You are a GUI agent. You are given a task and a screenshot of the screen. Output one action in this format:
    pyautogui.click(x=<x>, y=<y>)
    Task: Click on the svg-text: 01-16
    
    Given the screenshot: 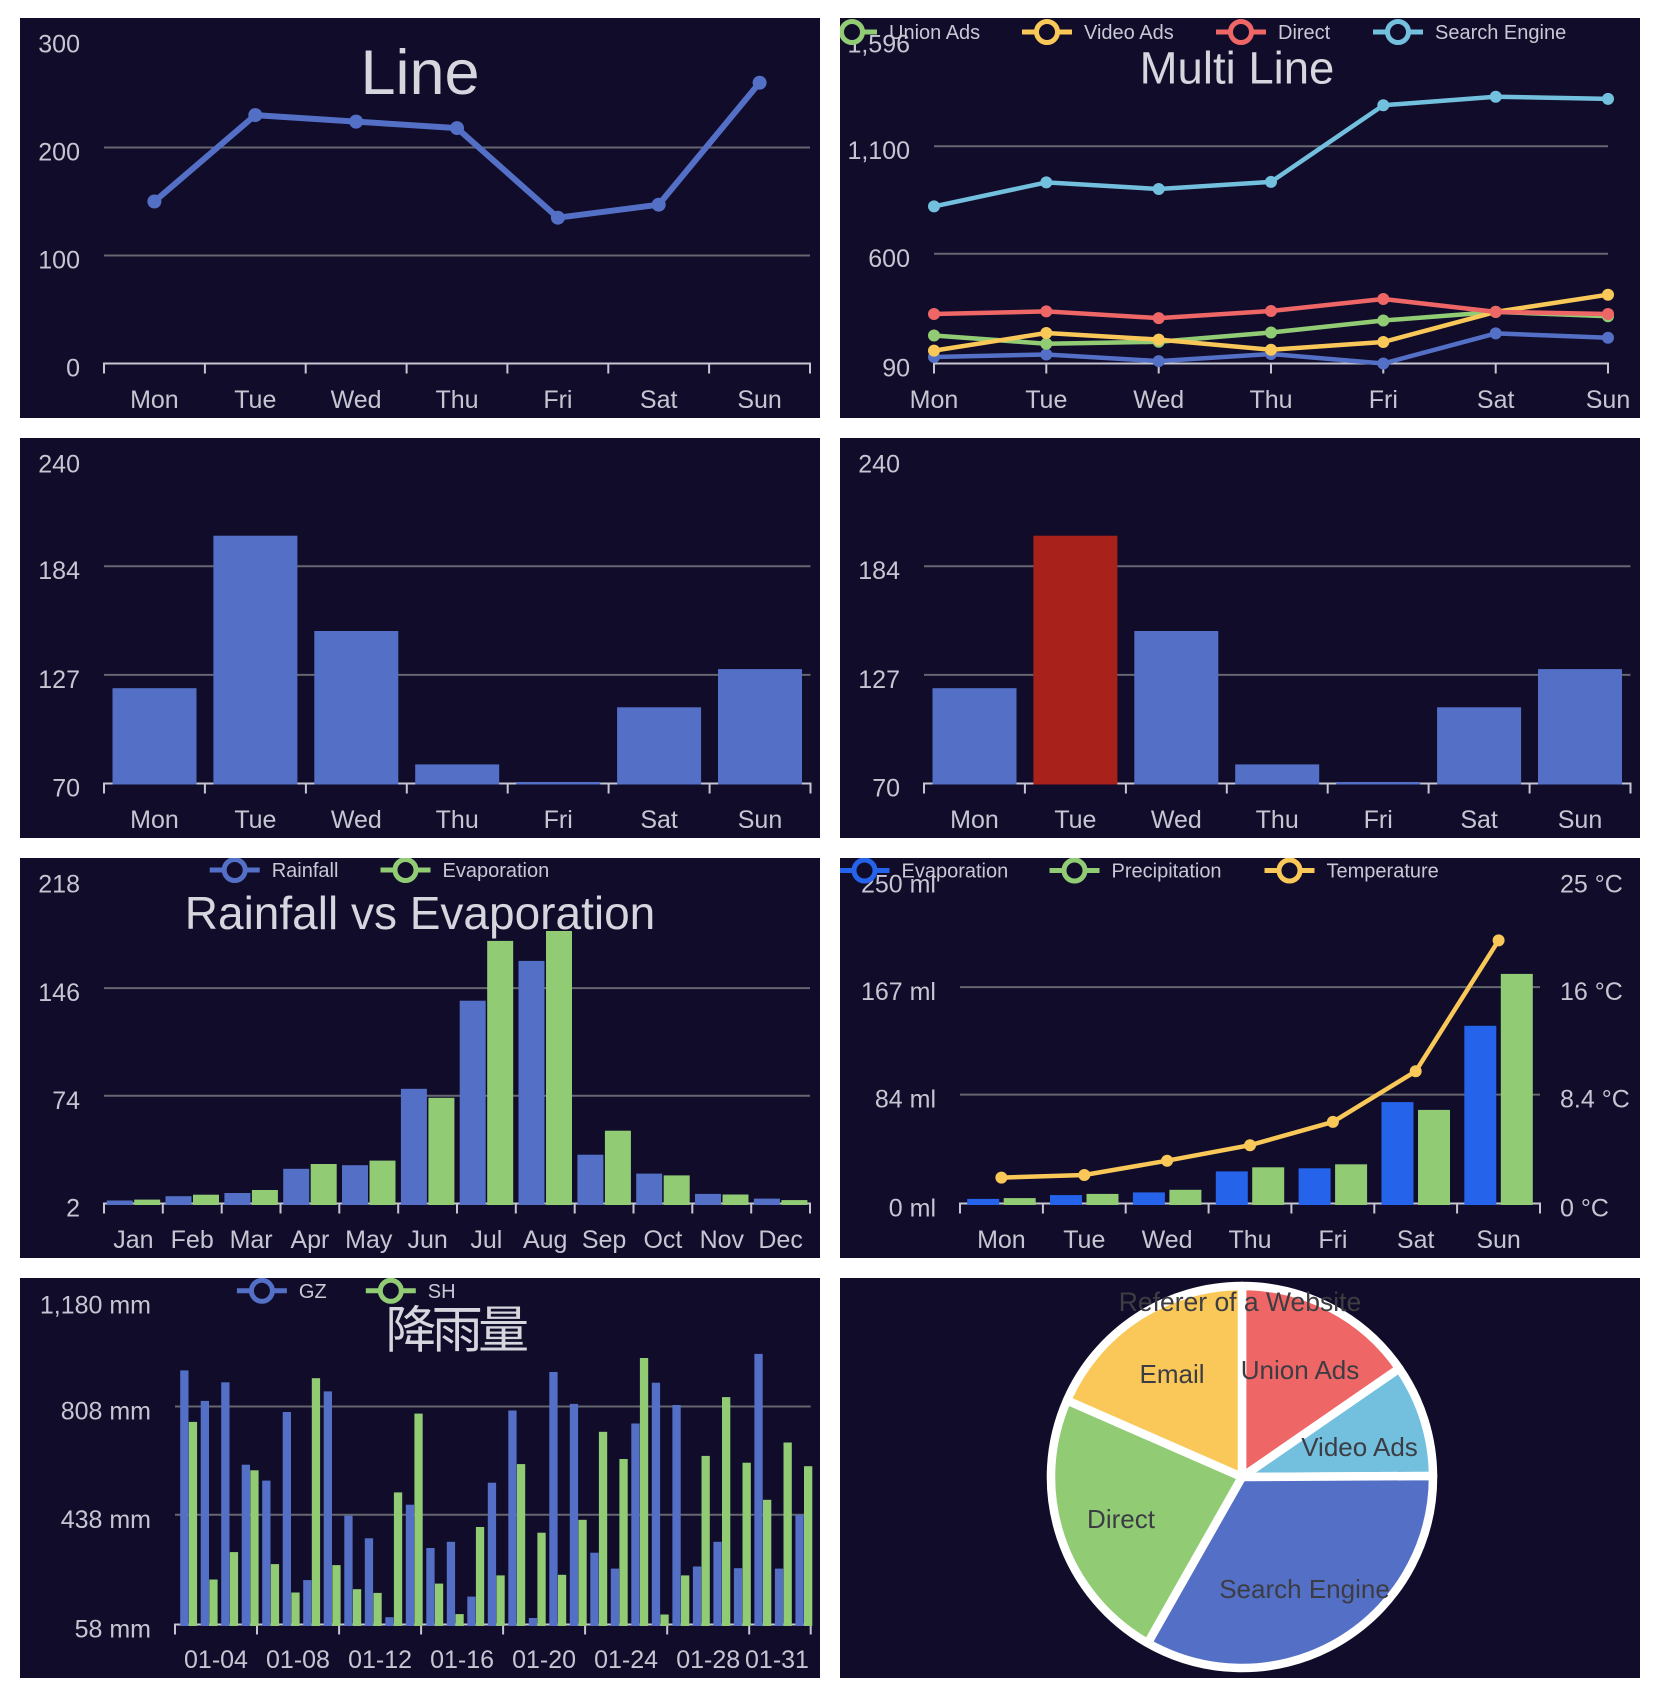 What is the action you would take?
    pyautogui.click(x=462, y=1660)
    